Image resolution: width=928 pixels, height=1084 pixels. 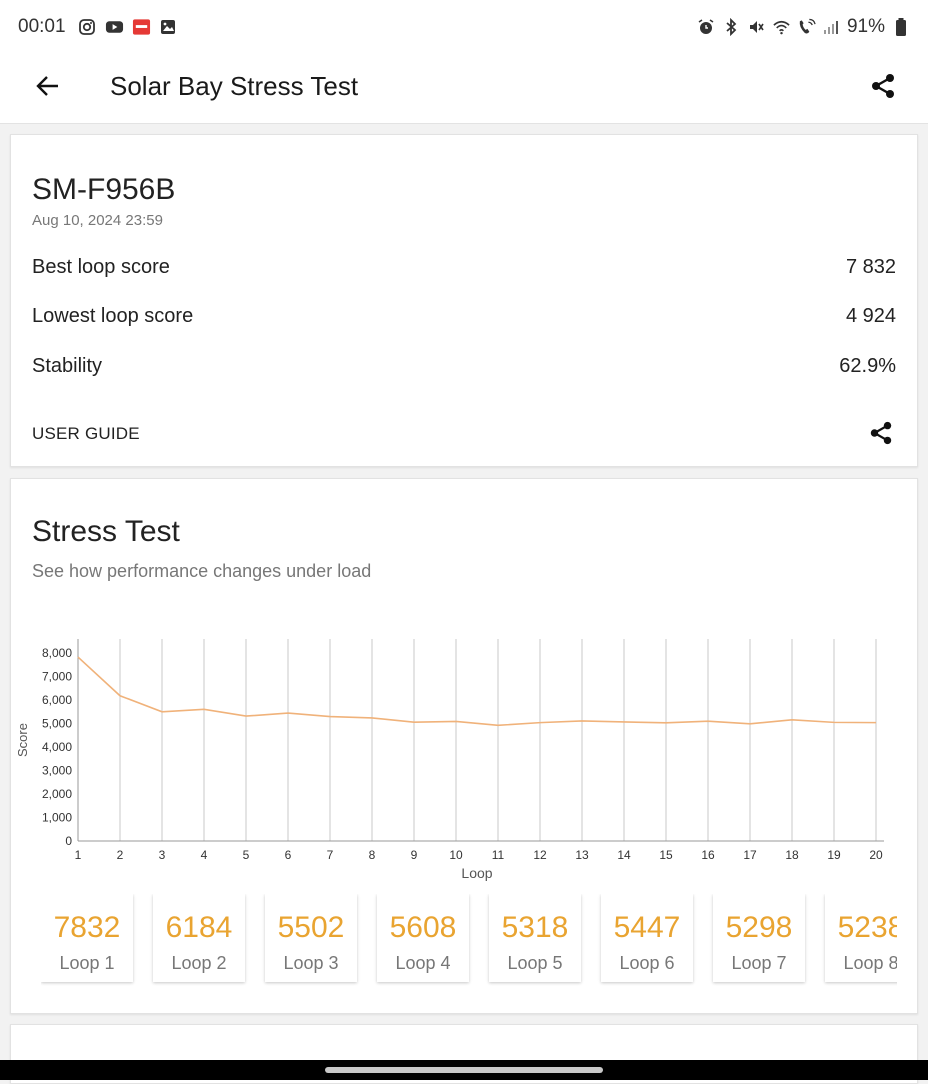 What do you see at coordinates (870, 315) in the screenshot?
I see `metric-value: 4 924` at bounding box center [870, 315].